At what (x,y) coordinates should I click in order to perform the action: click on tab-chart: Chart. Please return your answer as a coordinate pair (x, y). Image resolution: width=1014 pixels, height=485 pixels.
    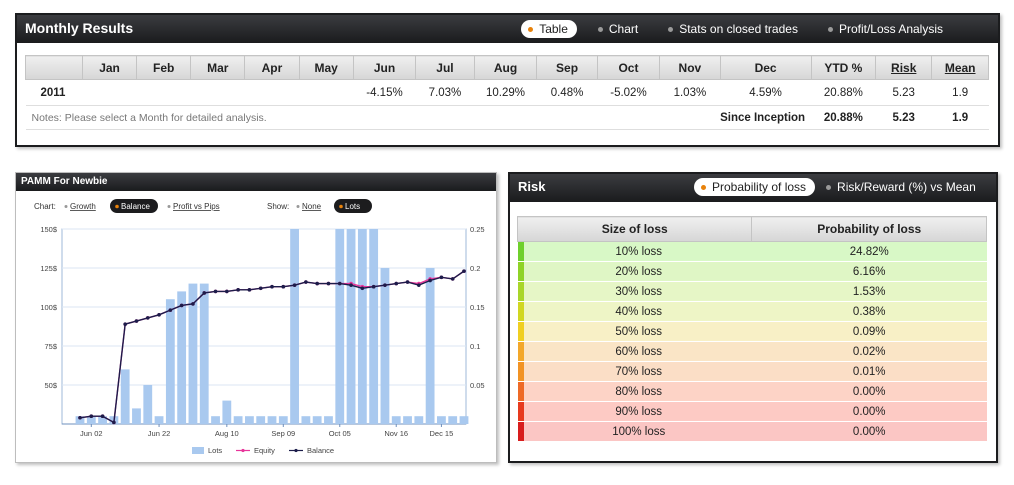
    Looking at the image, I should click on (619, 29).